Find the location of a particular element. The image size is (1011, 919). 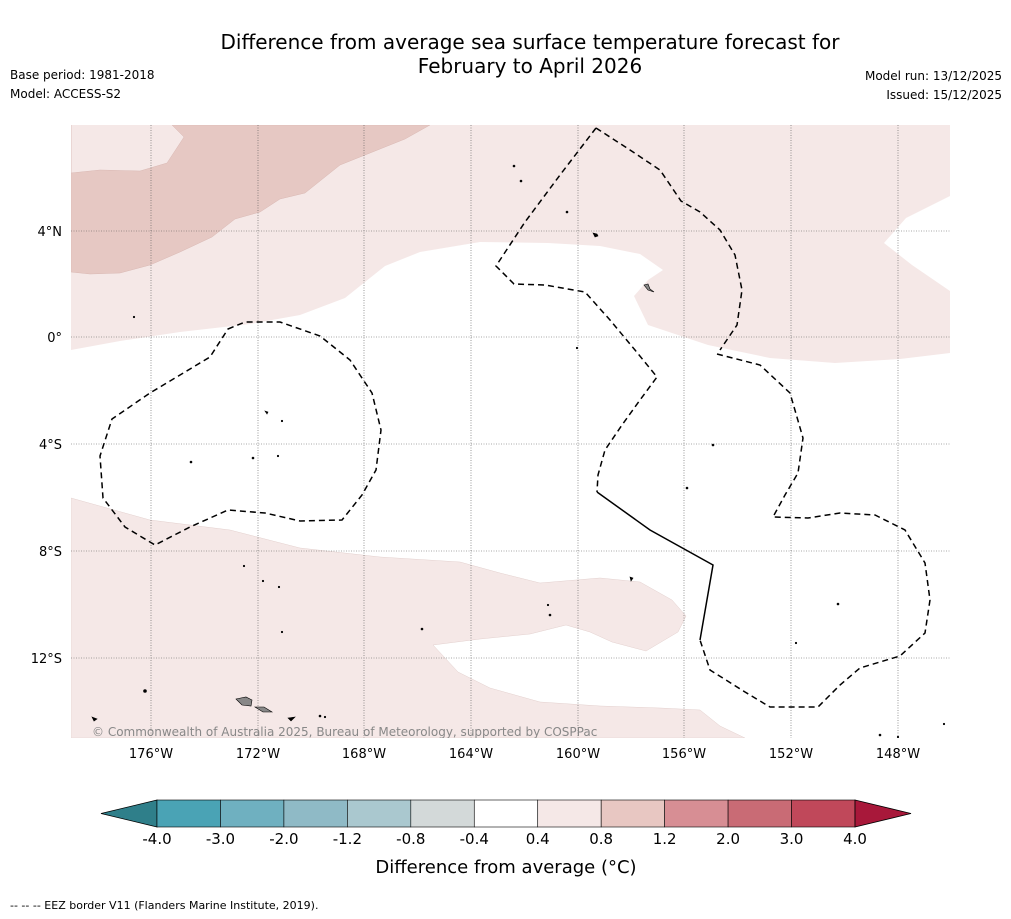

colorbar-tick-label: -1.2 is located at coordinates (347, 839).